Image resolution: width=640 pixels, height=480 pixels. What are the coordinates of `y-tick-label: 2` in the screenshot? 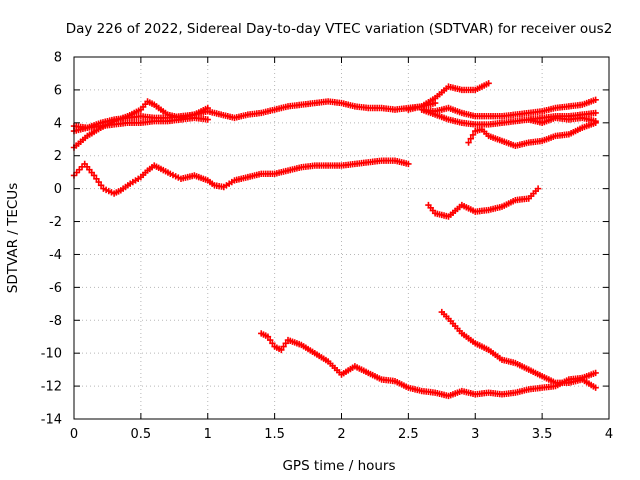 It's located at (58, 156).